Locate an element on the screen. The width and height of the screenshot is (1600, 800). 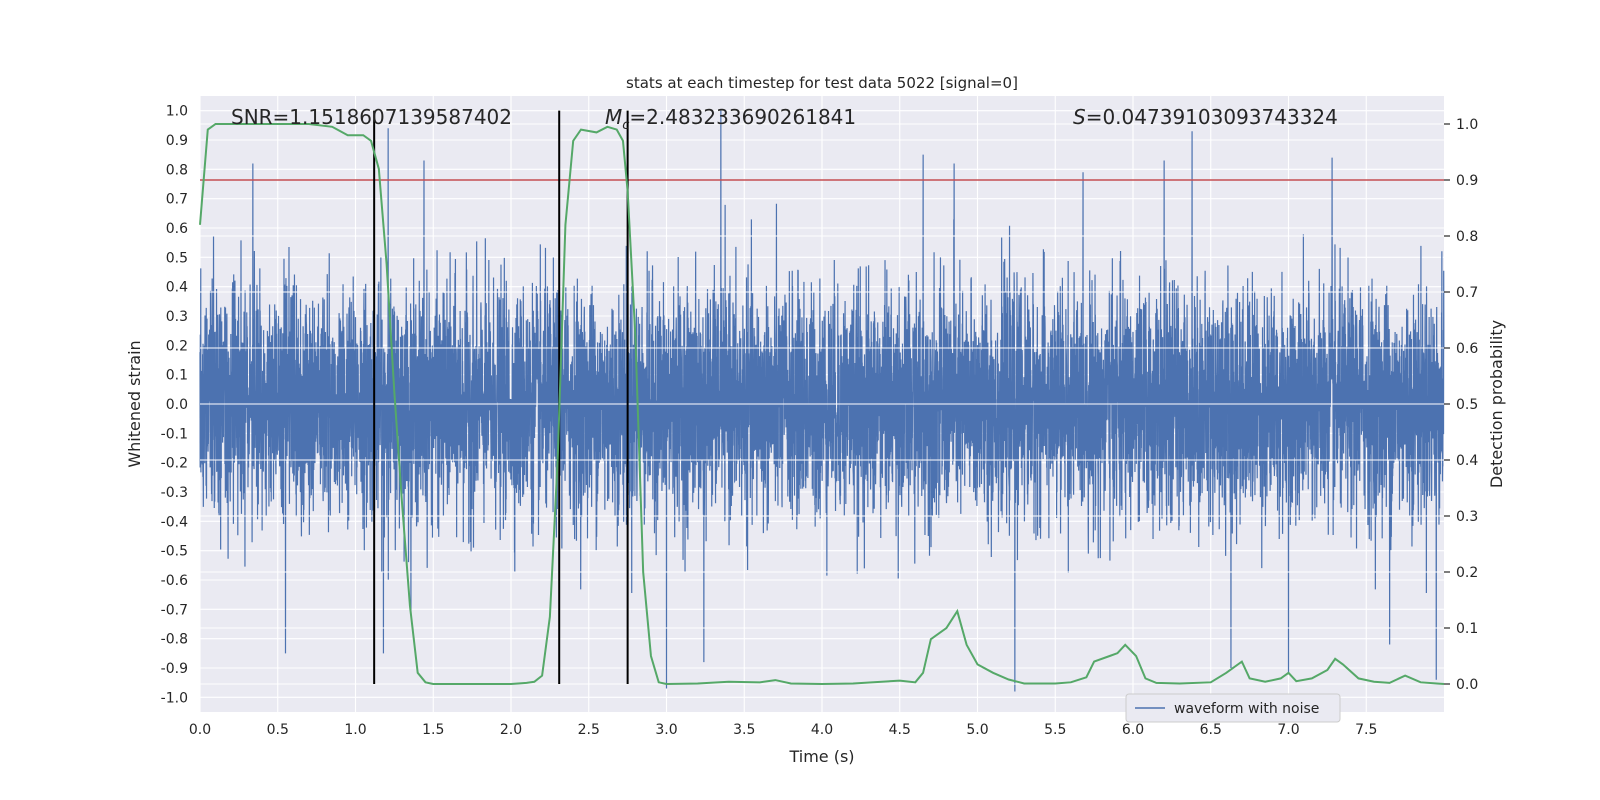
y-tick-label: 0.3 is located at coordinates (177, 317).